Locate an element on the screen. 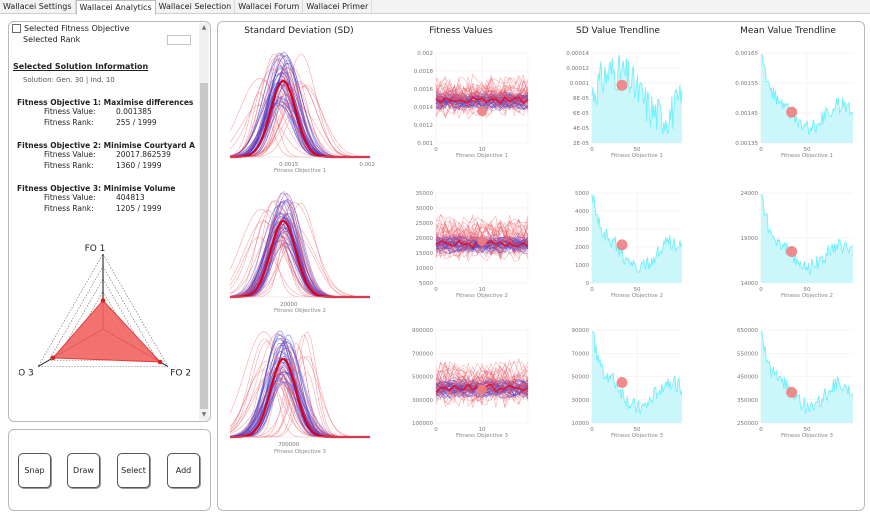  fitness-values-column-title: Fitness Values is located at coordinates (461, 31).